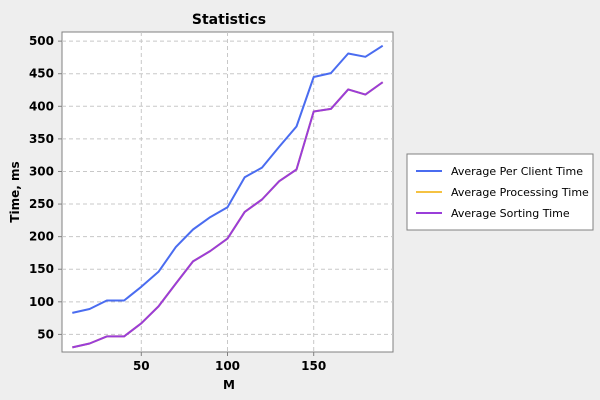 Image resolution: width=600 pixels, height=400 pixels. What do you see at coordinates (41, 237) in the screenshot?
I see `y-tick-label-3: 200` at bounding box center [41, 237].